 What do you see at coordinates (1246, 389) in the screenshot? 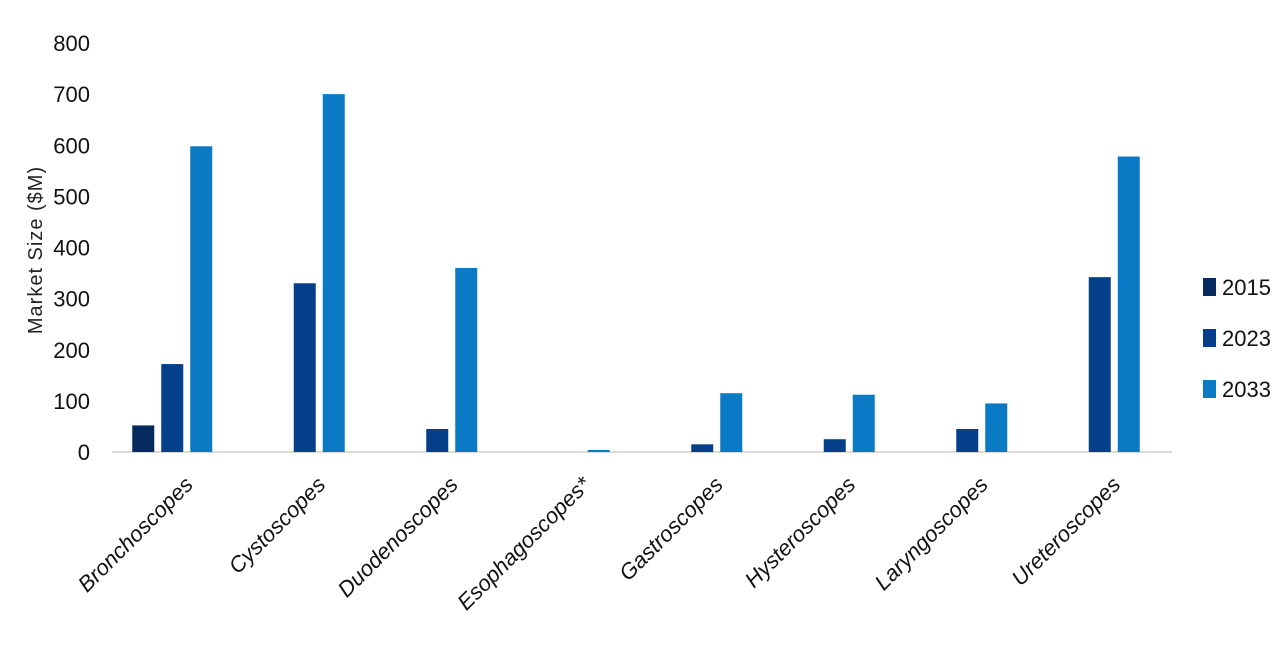
I see `legend-label: 2033` at bounding box center [1246, 389].